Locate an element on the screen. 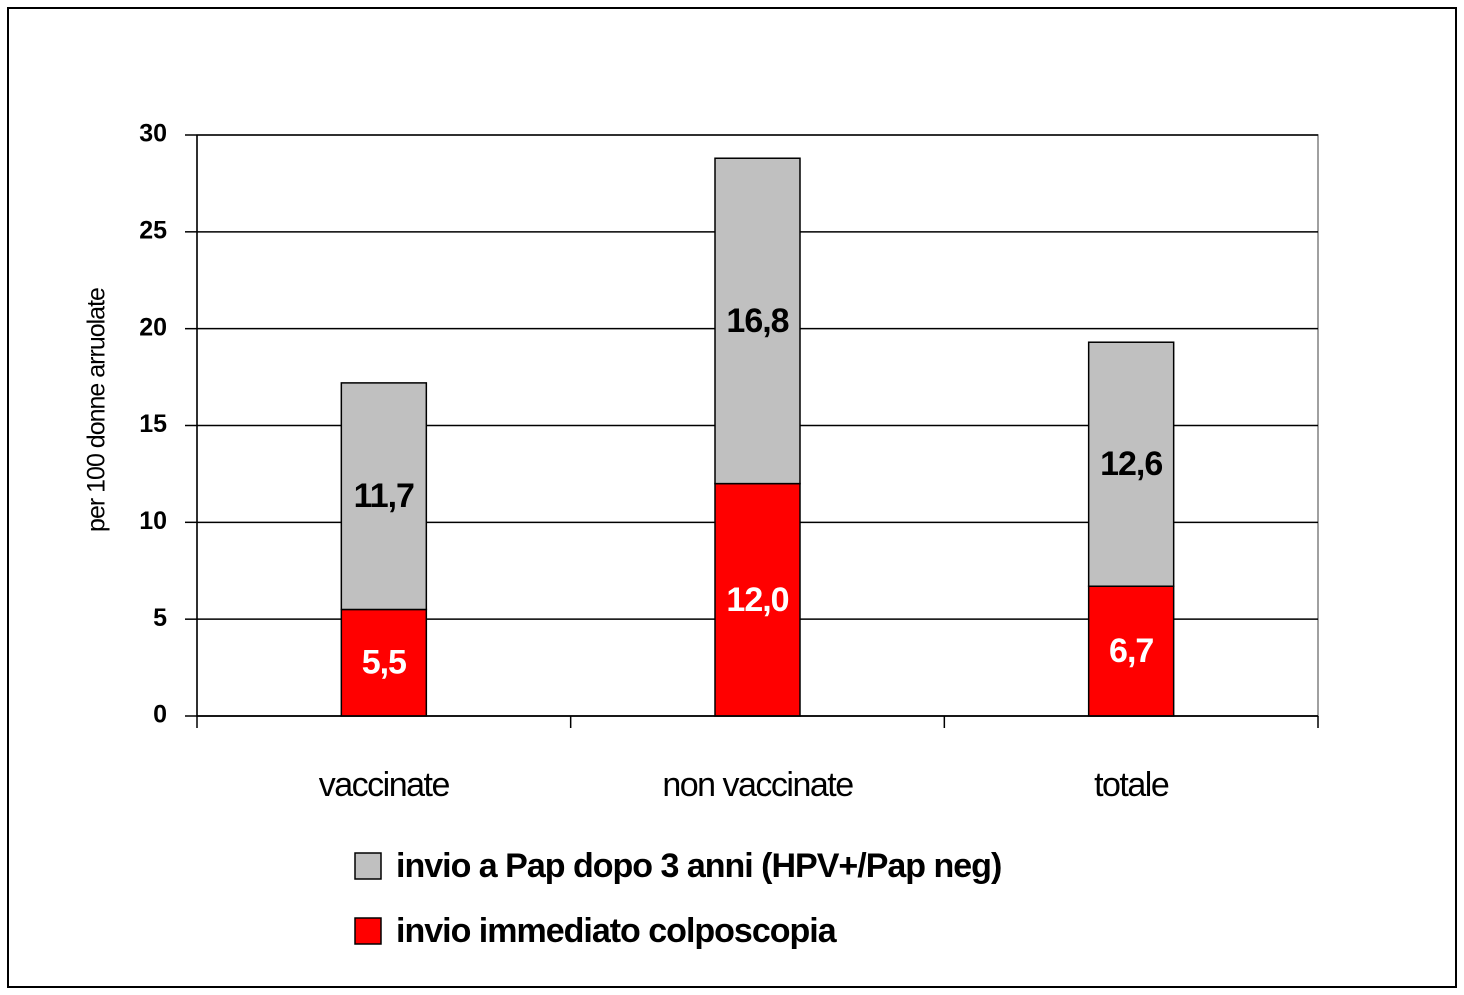  value-label: 5,5 is located at coordinates (384, 663).